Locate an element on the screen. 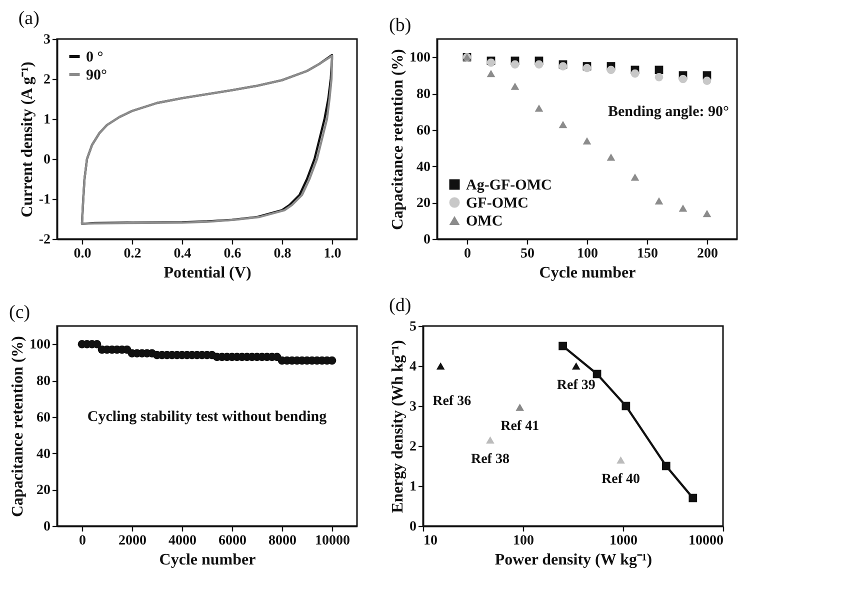 This screenshot has height=604, width=843. x-axis-title: Power density (W kg⁻¹) is located at coordinates (573, 560).